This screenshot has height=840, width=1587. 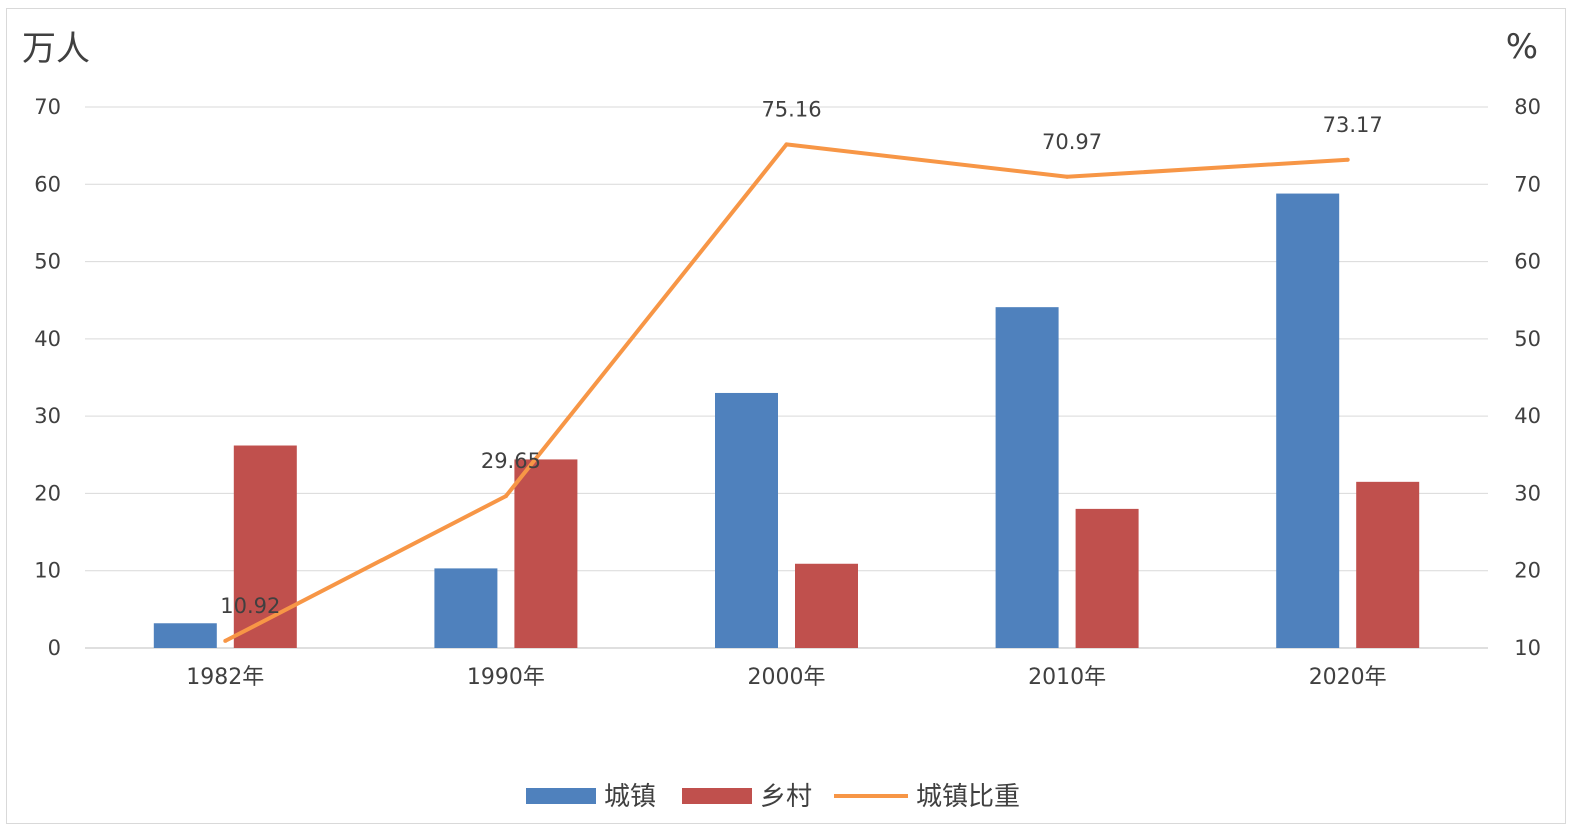 What do you see at coordinates (1527, 262) in the screenshot?
I see `right-tick-label: 60` at bounding box center [1527, 262].